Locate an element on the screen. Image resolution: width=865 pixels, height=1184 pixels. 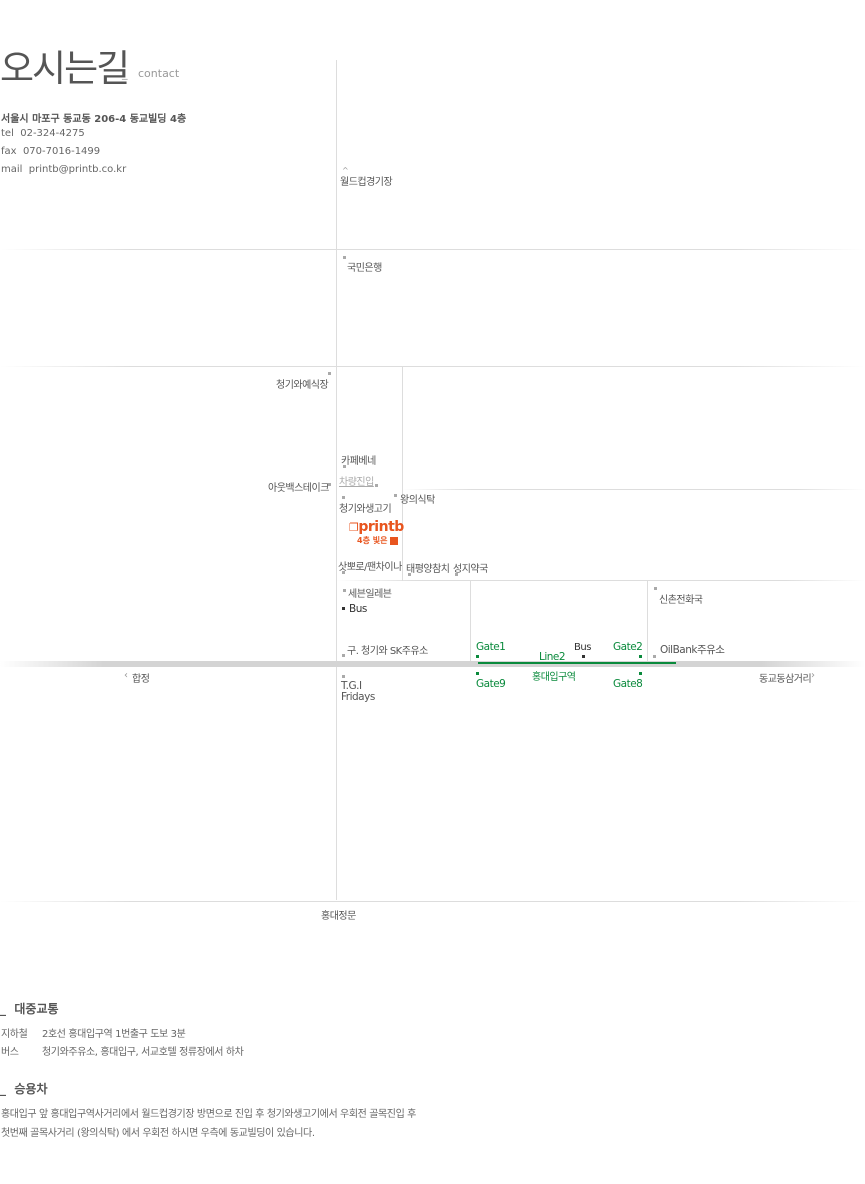
page-title: 오시는길 is located at coordinates (65, 68).